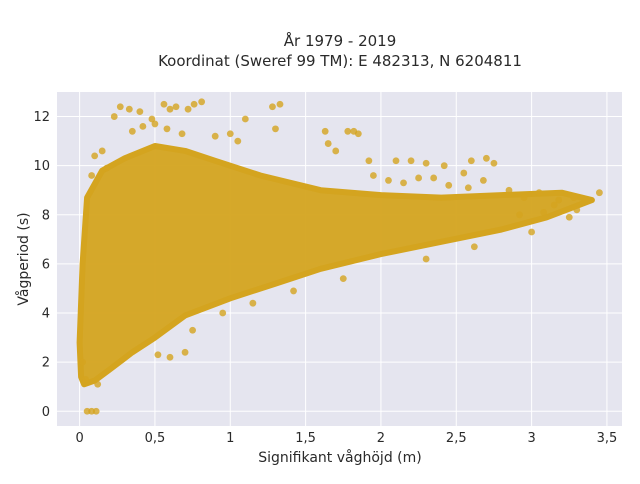  What do you see at coordinates (41, 117) in the screenshot?
I see `y-tick-label: 12` at bounding box center [41, 117].